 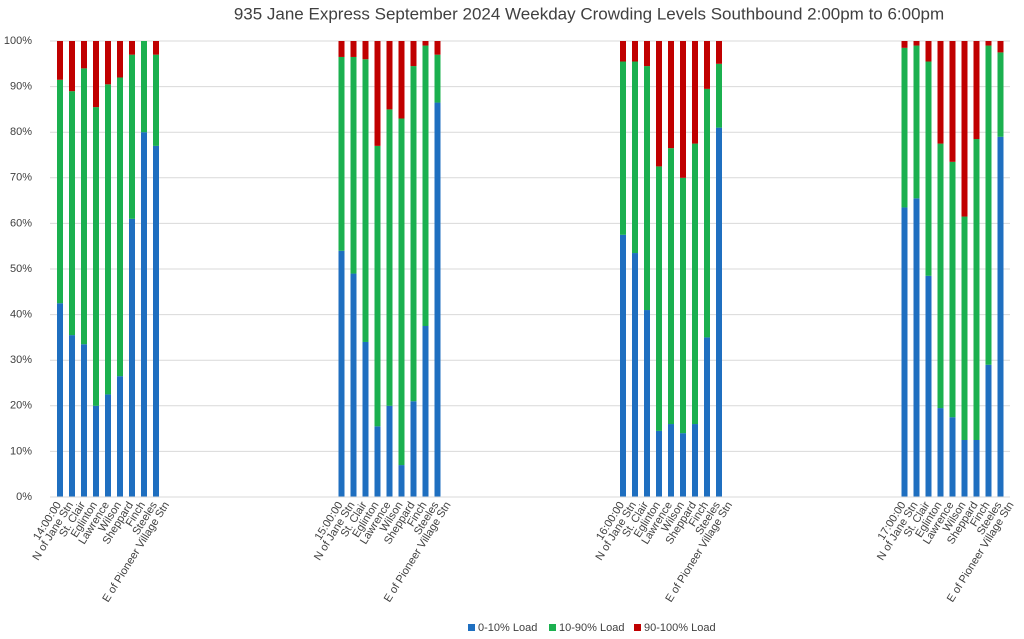 What do you see at coordinates (21, 315) in the screenshot?
I see `y-tick-label: 40%` at bounding box center [21, 315].